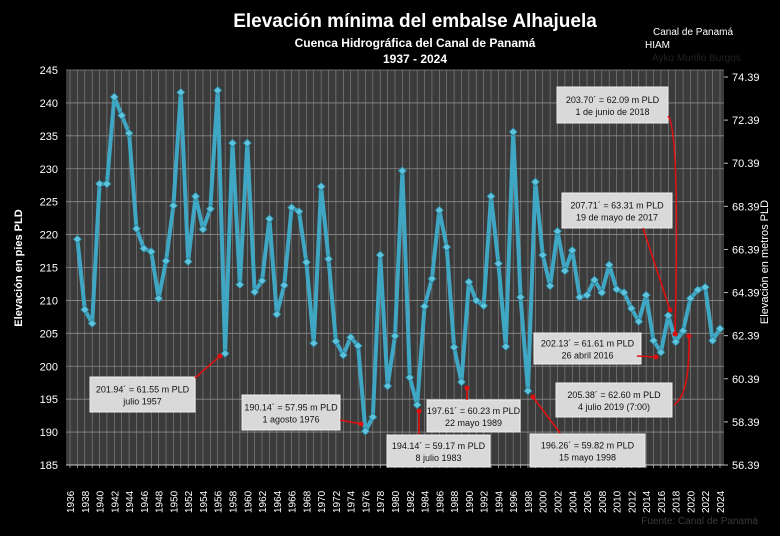 This screenshot has height=536, width=780. Describe the element at coordinates (322, 501) in the screenshot. I see `x-tick-label: 1970` at that location.